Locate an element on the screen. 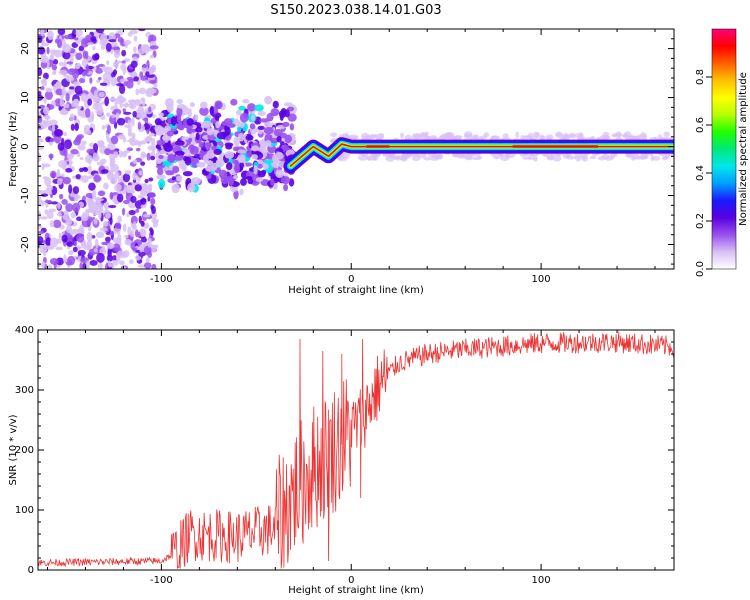 The height and width of the screenshot is (600, 750). x-tick-label: 0 is located at coordinates (351, 580).